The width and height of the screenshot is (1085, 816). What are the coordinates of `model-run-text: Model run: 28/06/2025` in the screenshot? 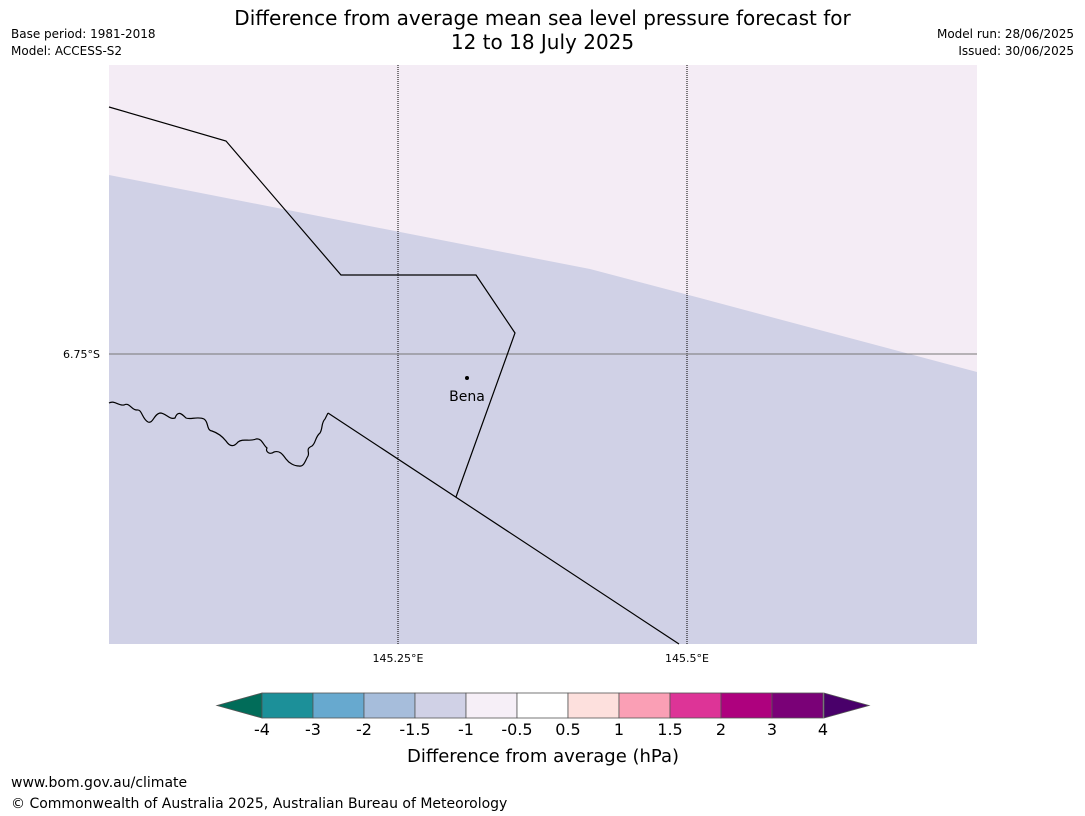 It's located at (1005, 34).